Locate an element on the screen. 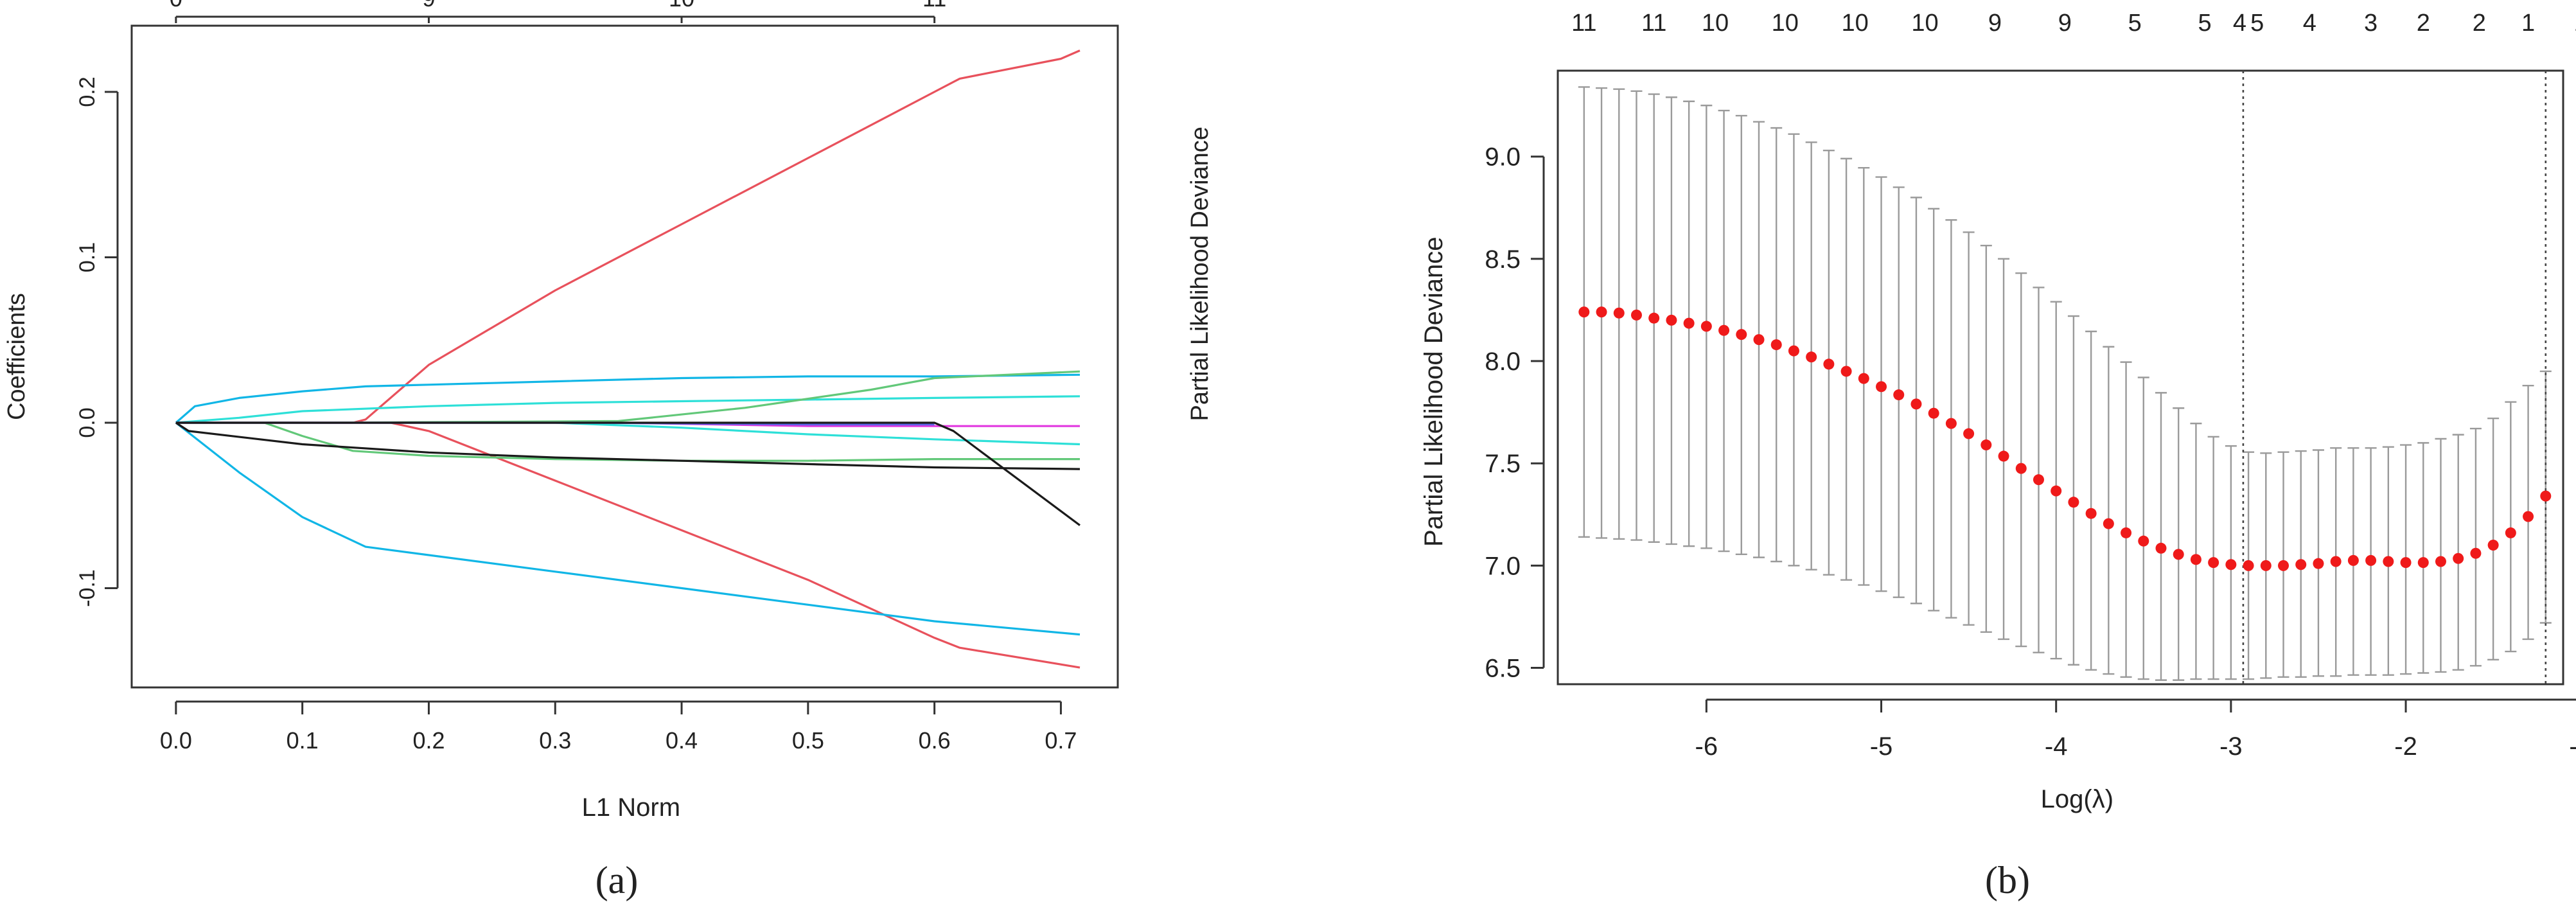 This screenshot has height=911, width=2576. y-tick-label: 8.0 is located at coordinates (1503, 362).